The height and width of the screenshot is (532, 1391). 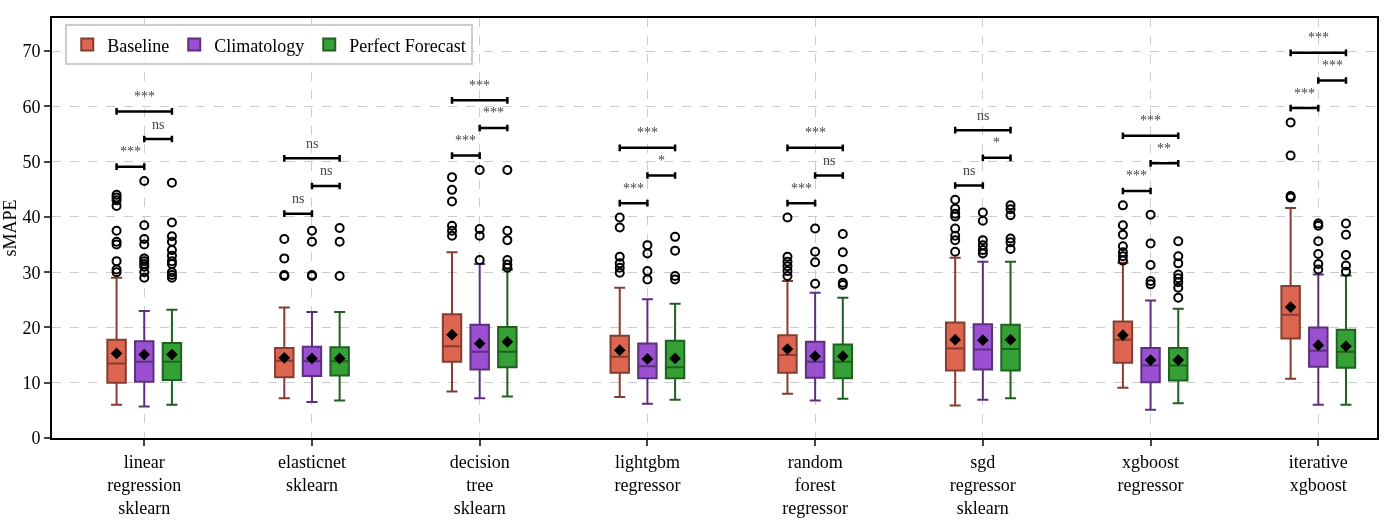 I want to click on x-tick-label: elasticnet sklearn, so click(x=311, y=473).